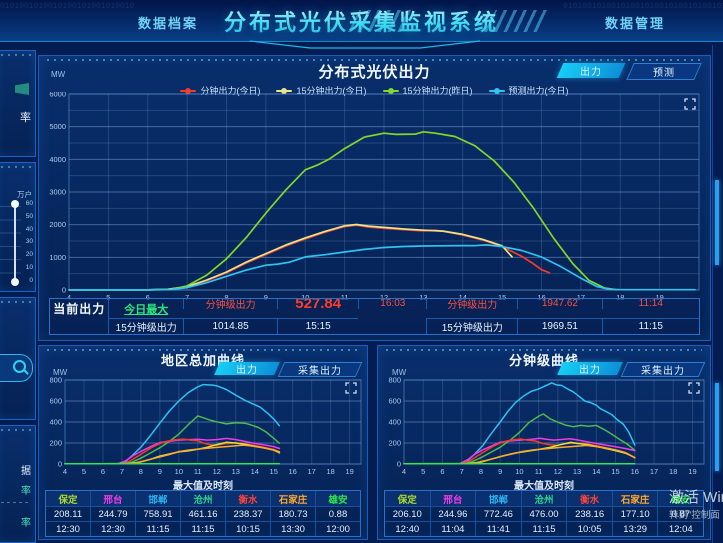 This screenshot has width=723, height=543. What do you see at coordinates (58, 74) in the screenshot?
I see `y-axis-unit: MW` at bounding box center [58, 74].